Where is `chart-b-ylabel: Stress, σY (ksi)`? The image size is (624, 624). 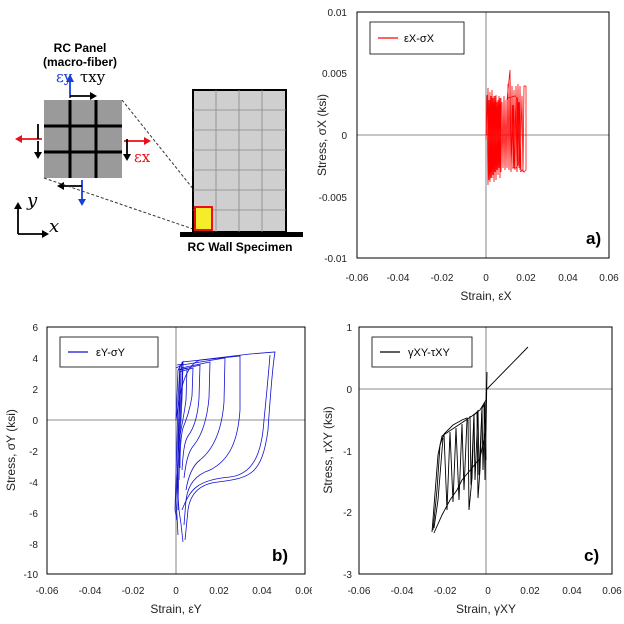
chart-b-ylabel: Stress, σY (ksi) is located at coordinates (11, 450).